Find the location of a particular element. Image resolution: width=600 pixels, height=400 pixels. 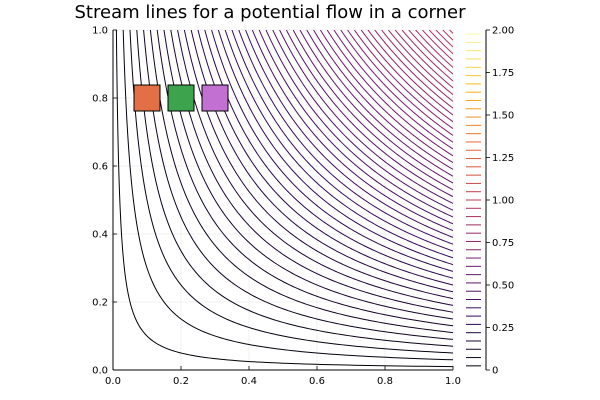

colorbar-tick-label: 1.50 is located at coordinates (503, 116).